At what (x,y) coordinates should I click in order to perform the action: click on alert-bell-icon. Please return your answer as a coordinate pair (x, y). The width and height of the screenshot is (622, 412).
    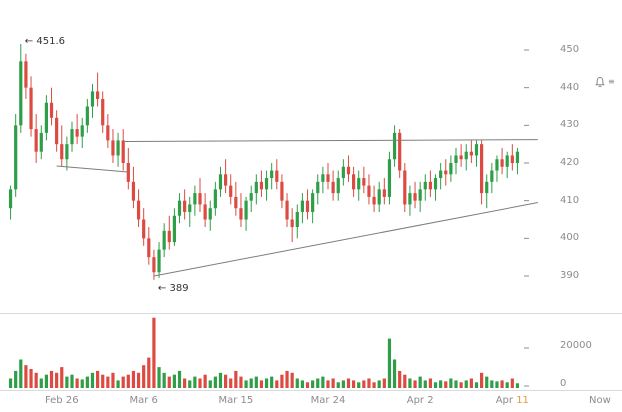
    Looking at the image, I should click on (600, 82).